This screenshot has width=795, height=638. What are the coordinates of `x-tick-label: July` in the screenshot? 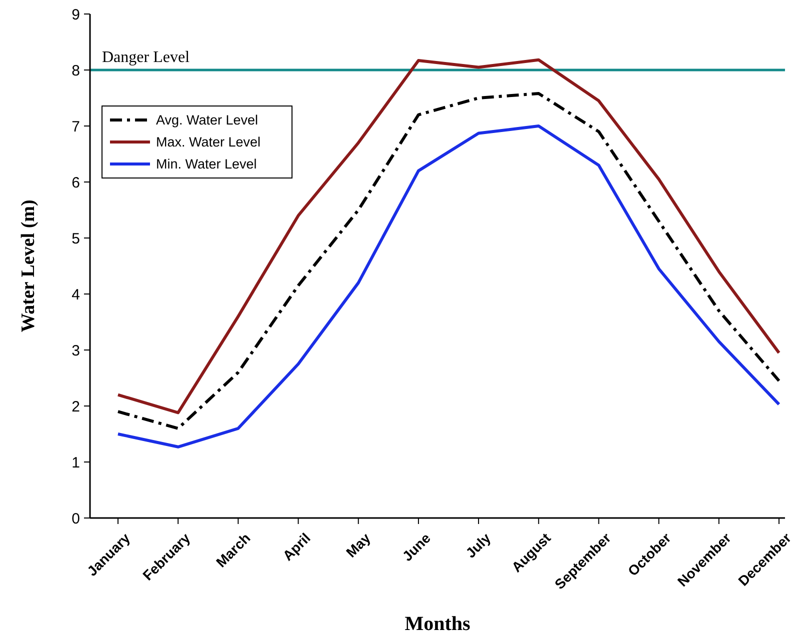 It's located at (478, 545).